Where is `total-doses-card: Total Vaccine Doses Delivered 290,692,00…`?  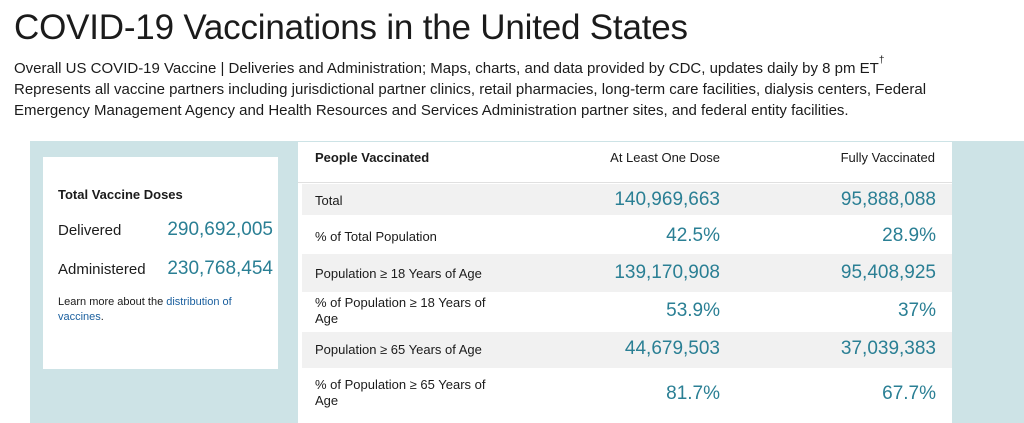
total-doses-card: Total Vaccine Doses Delivered 290,692,00… is located at coordinates (160, 263).